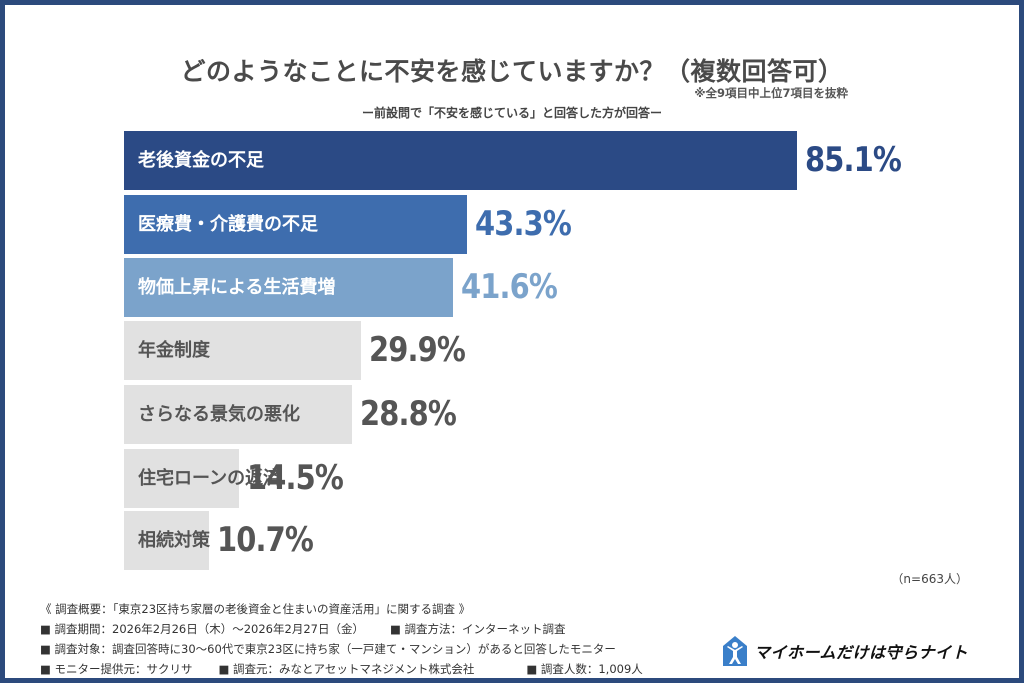 This screenshot has height=683, width=1024. Describe the element at coordinates (174, 350) in the screenshot. I see `category-label: 年金制度` at that location.